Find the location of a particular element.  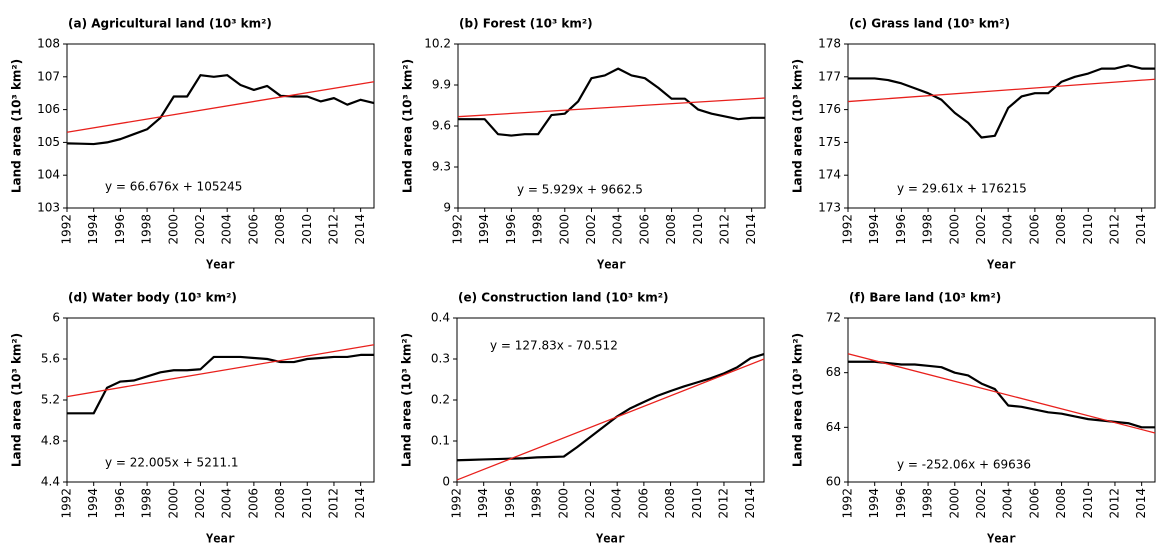

chart-title: (c) Grass land (10³ km²) is located at coordinates (929, 24).